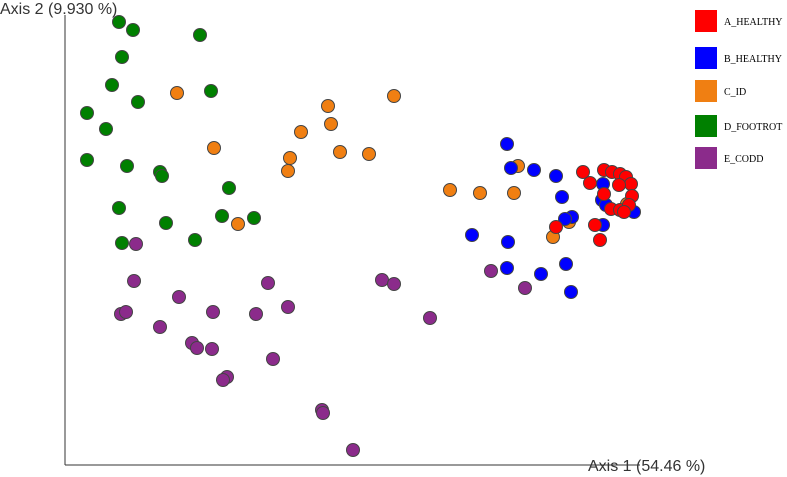 This screenshot has height=477, width=787. Describe the element at coordinates (735, 92) in the screenshot. I see `legend-label: C_ID` at that location.